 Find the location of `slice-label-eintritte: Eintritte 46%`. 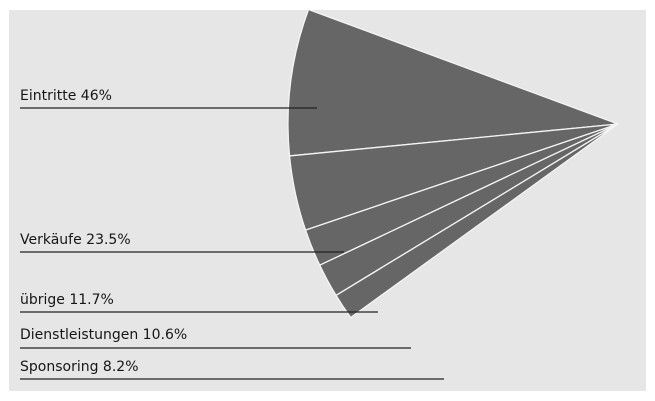

slice-label-eintritte: Eintritte 46% is located at coordinates (66, 96).